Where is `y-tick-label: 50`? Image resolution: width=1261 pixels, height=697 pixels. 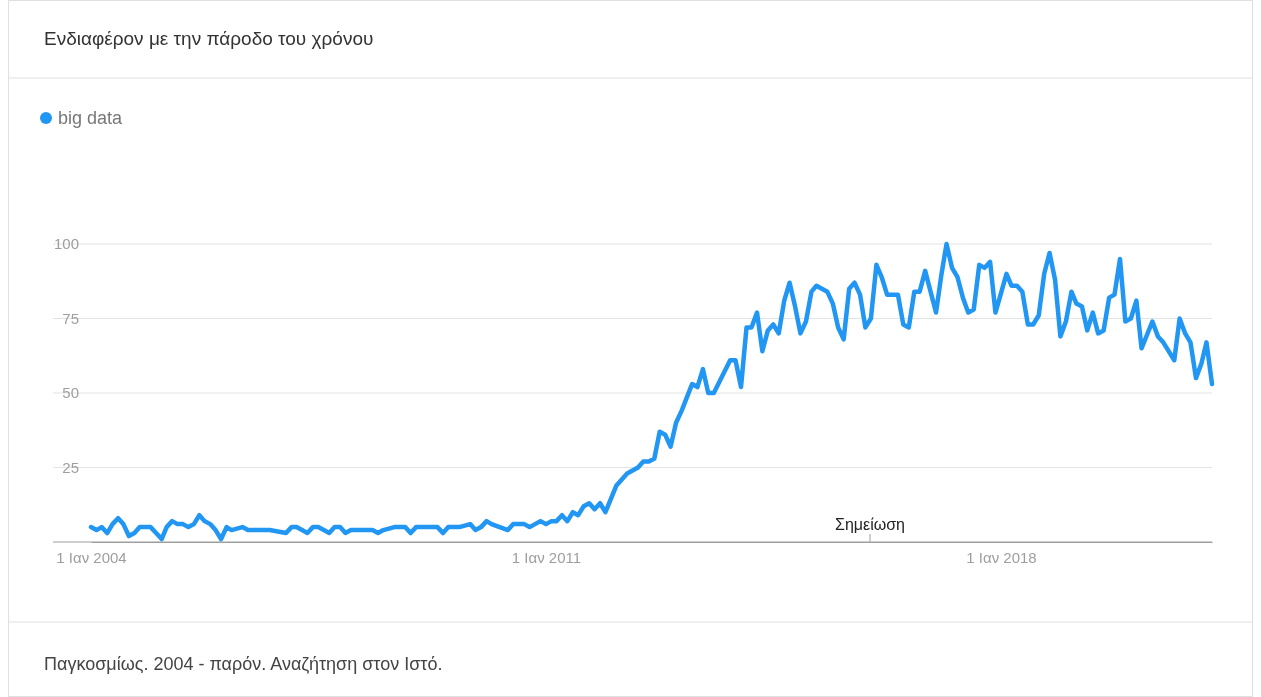
y-tick-label: 50 is located at coordinates (70, 393).